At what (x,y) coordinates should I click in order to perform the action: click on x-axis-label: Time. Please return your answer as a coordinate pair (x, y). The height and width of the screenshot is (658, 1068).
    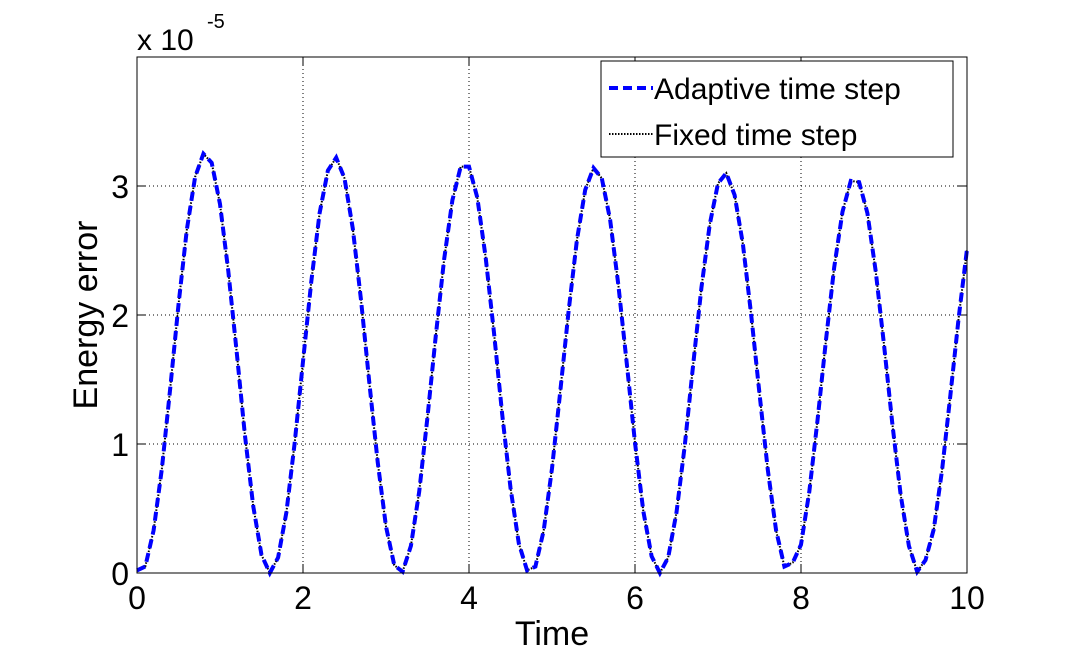
    Looking at the image, I should click on (552, 634).